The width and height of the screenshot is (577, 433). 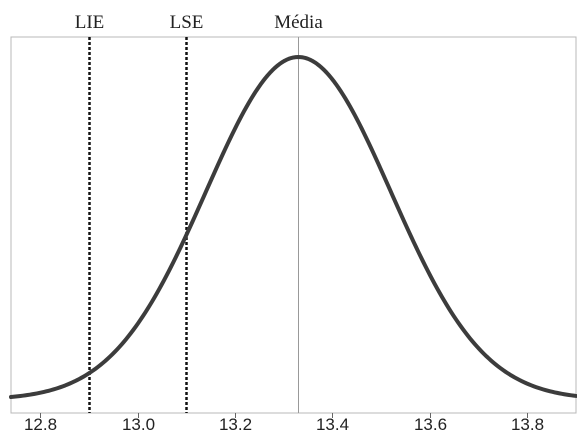 I want to click on x-tick-label: 13.6, so click(x=430, y=424).